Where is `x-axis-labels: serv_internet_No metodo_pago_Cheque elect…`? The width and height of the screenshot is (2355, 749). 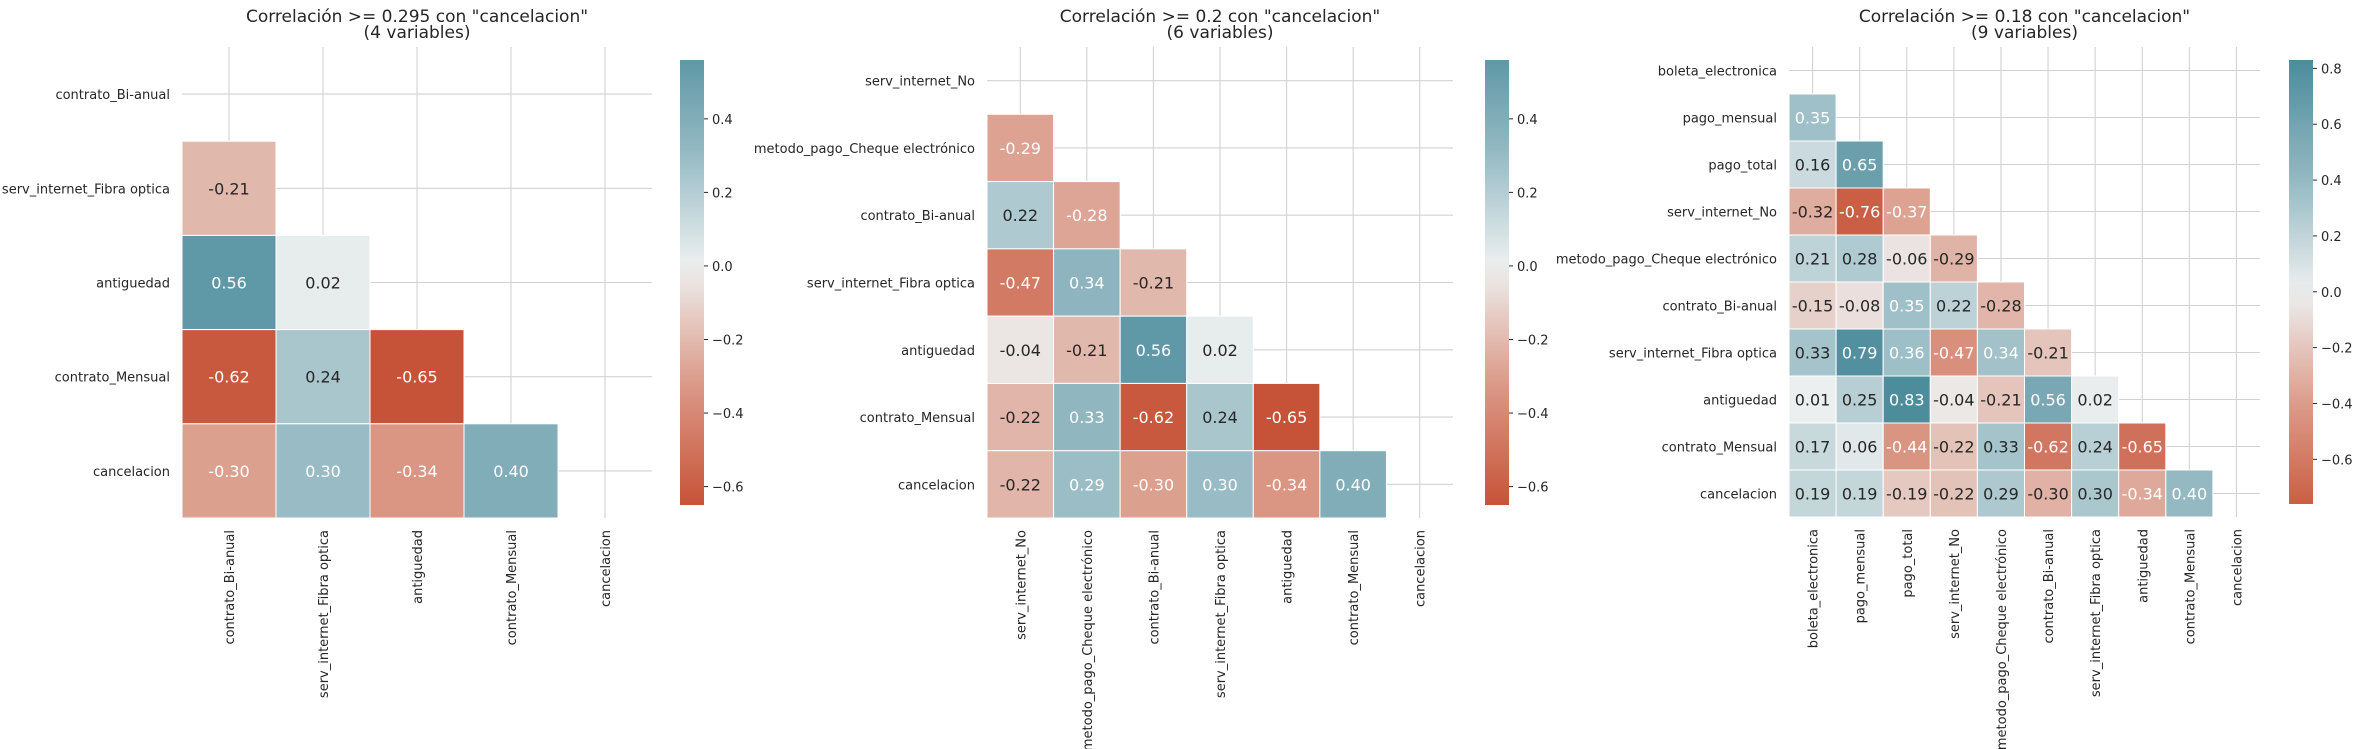
x-axis-labels: serv_internet_No metodo_pago_Cheque elect… is located at coordinates (1221, 639).